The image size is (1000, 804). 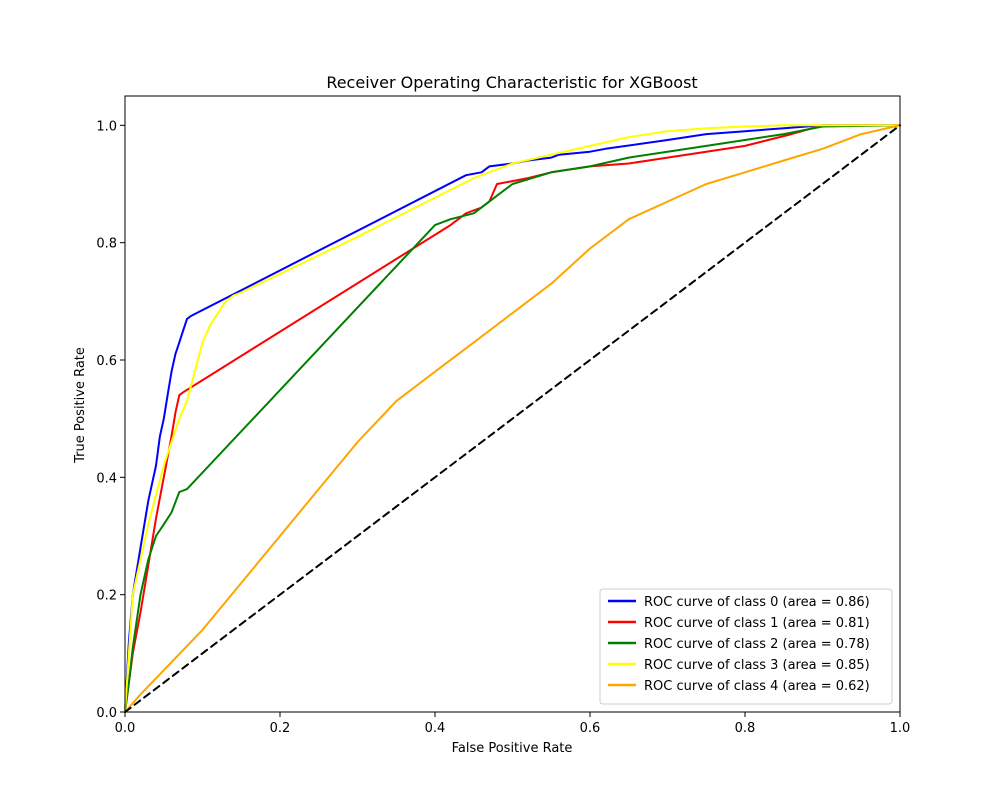 I want to click on y-tick-label: 1.0, so click(x=106, y=126).